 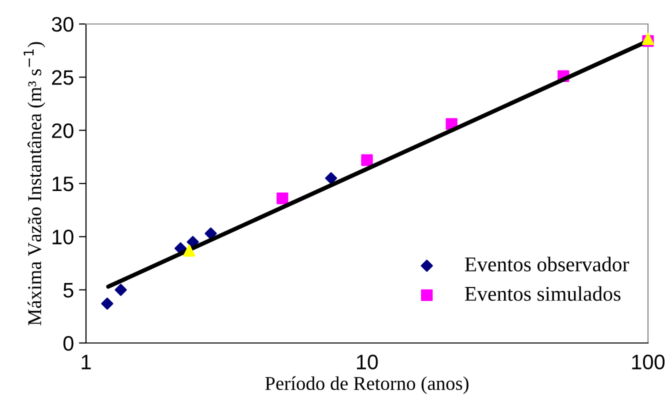 I want to click on y-tick-label: 20, so click(x=63, y=130).